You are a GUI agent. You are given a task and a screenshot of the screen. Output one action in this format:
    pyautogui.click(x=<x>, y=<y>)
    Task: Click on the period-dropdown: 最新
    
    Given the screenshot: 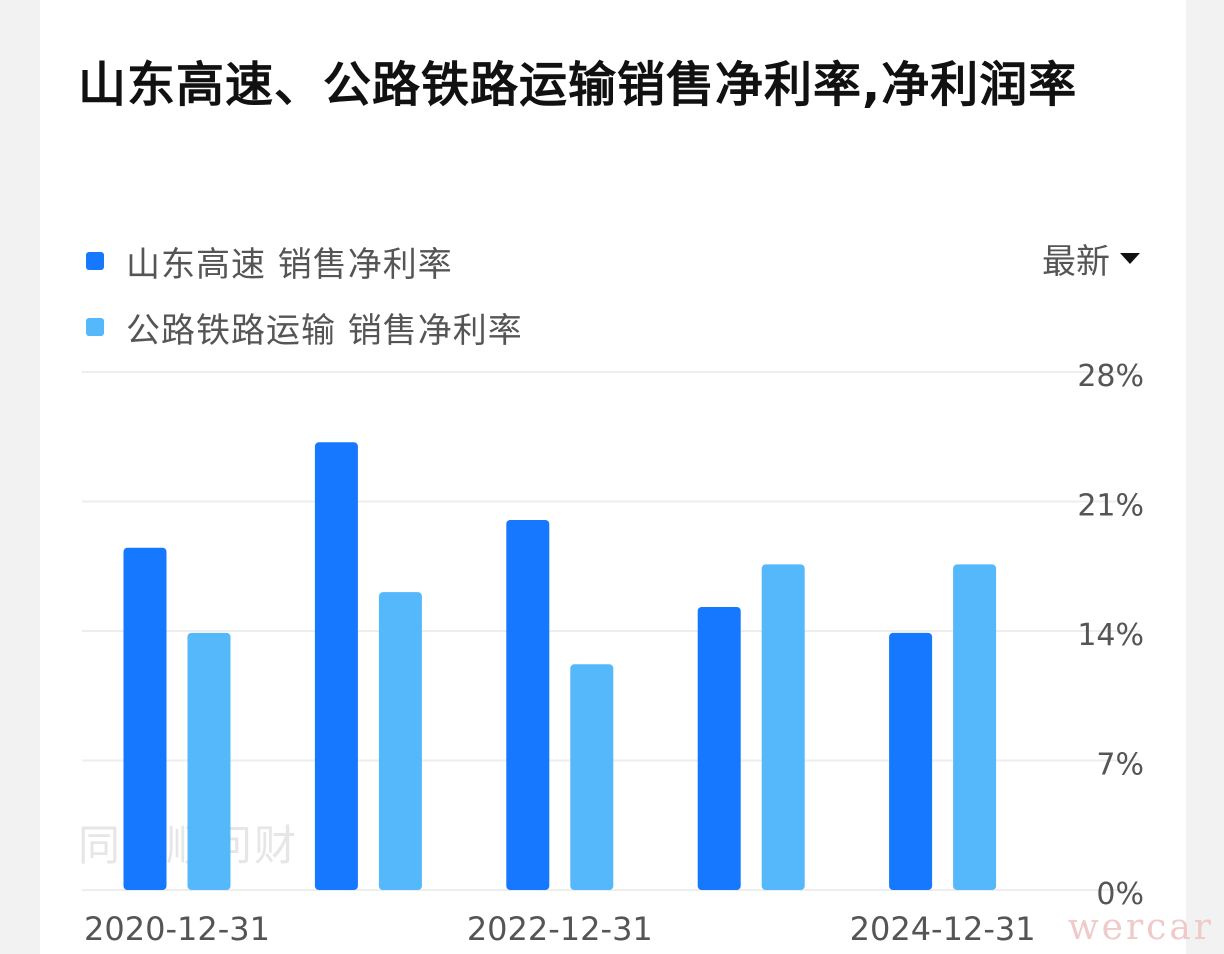 What is the action you would take?
    pyautogui.click(x=1091, y=258)
    